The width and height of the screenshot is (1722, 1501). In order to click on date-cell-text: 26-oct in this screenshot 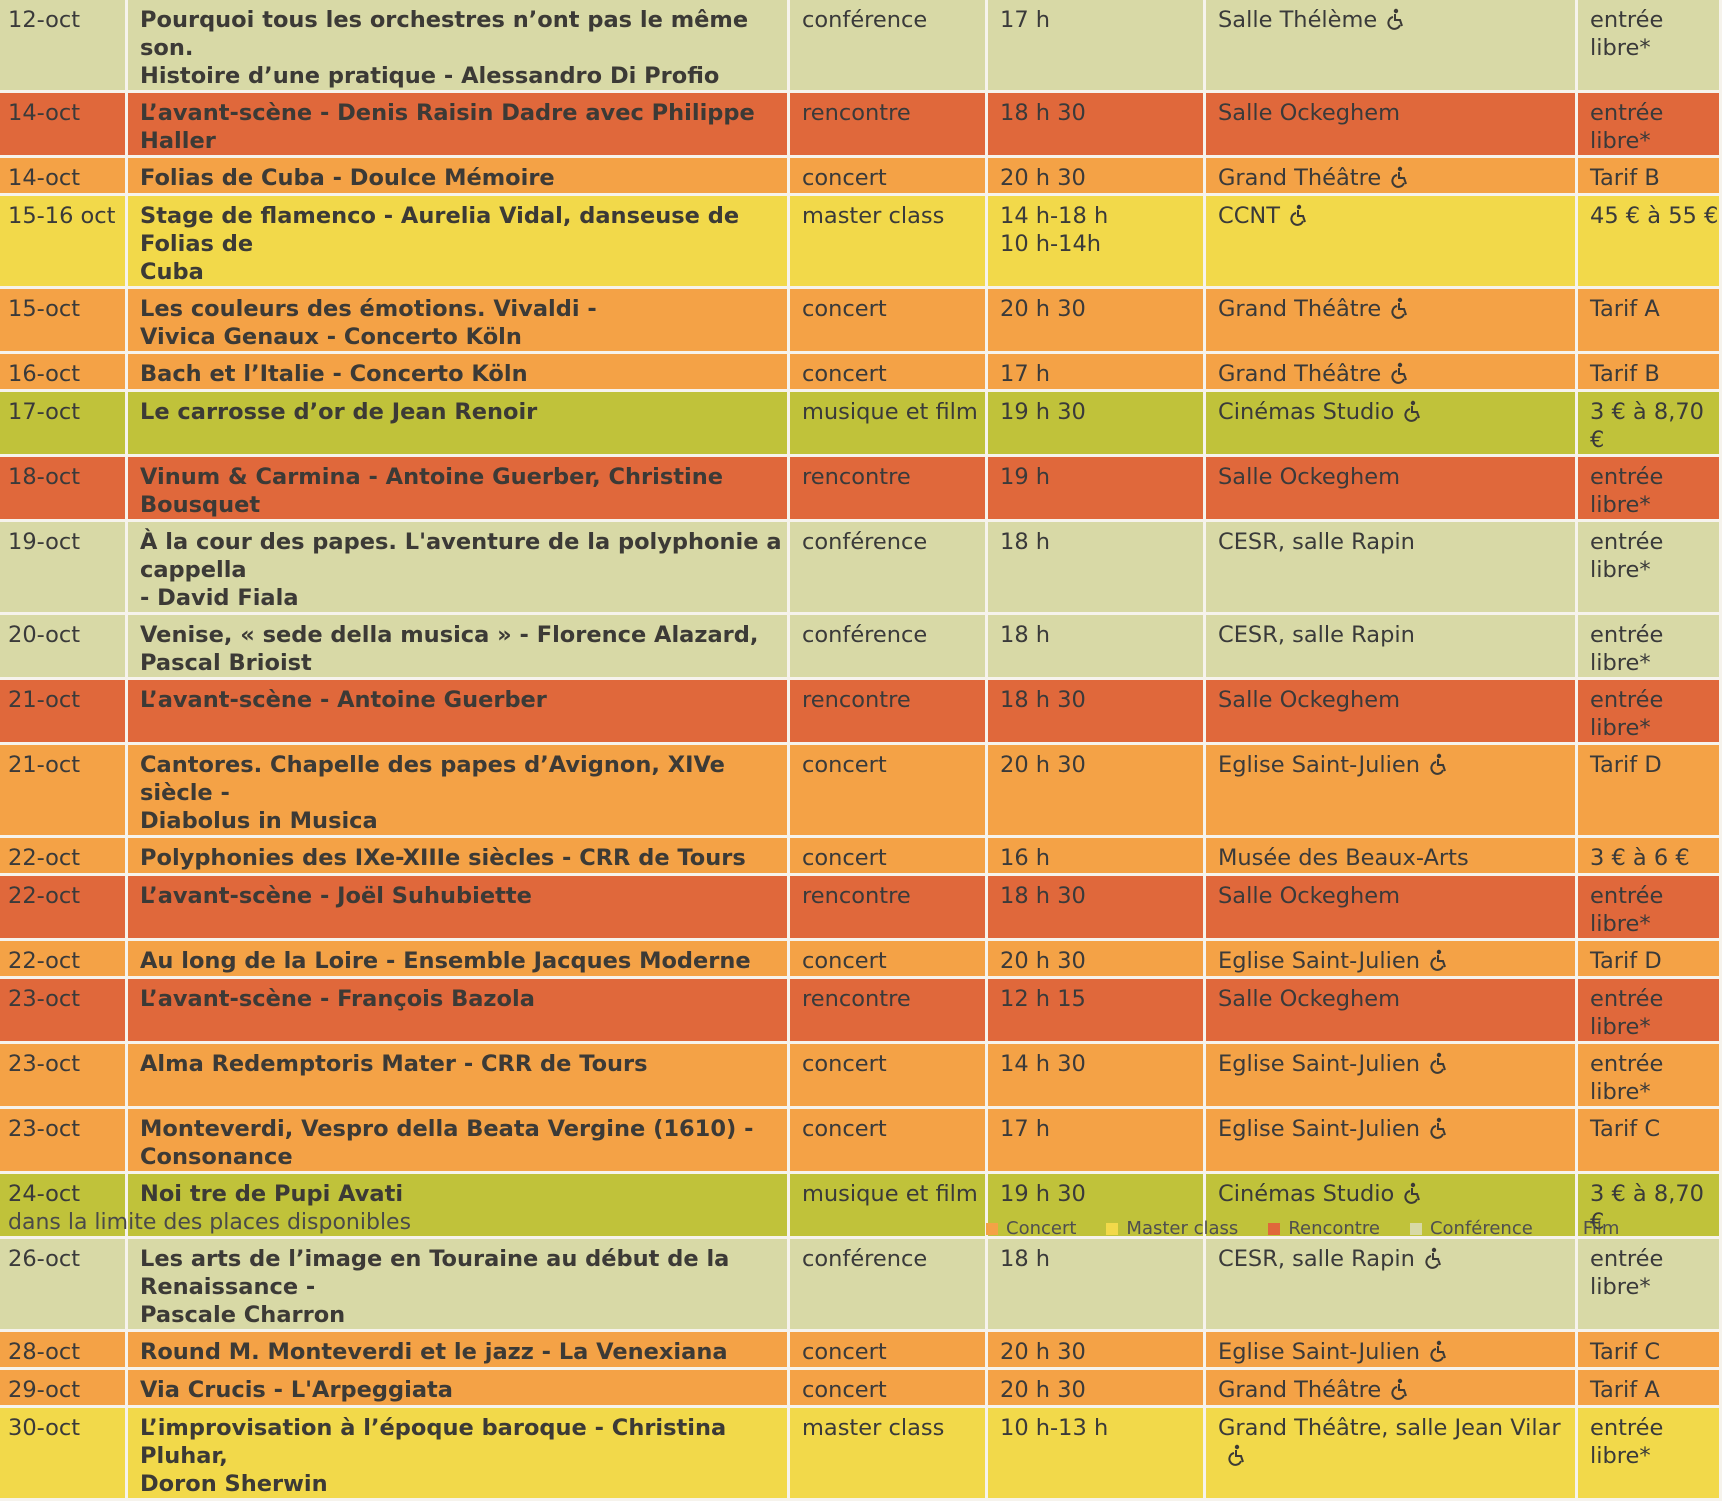, I will do `click(44, 1259)`.